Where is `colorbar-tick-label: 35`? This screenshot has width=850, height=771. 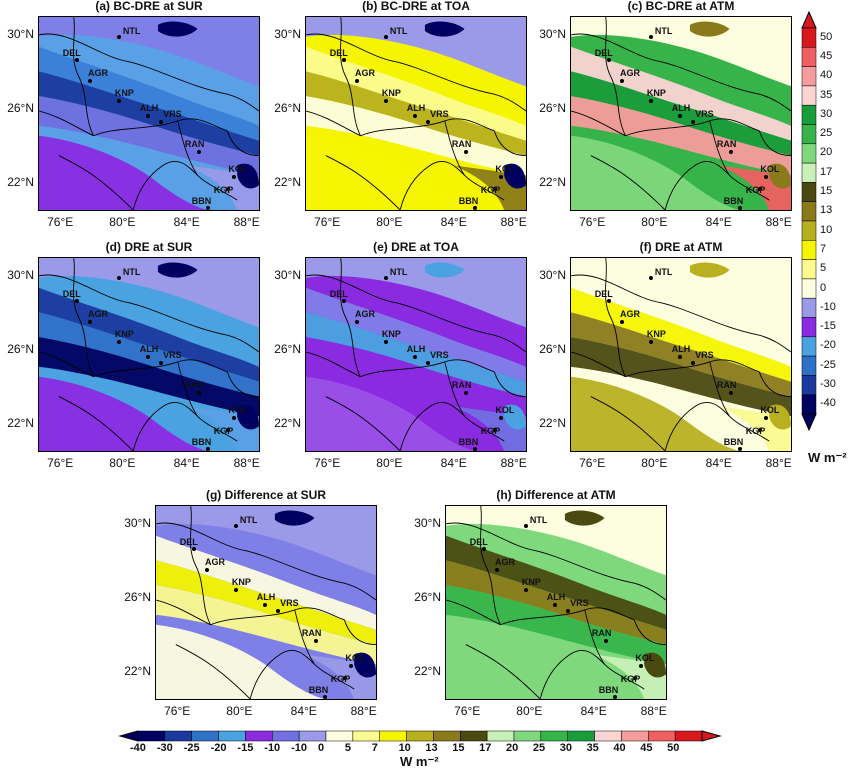 colorbar-tick-label: 35 is located at coordinates (826, 94).